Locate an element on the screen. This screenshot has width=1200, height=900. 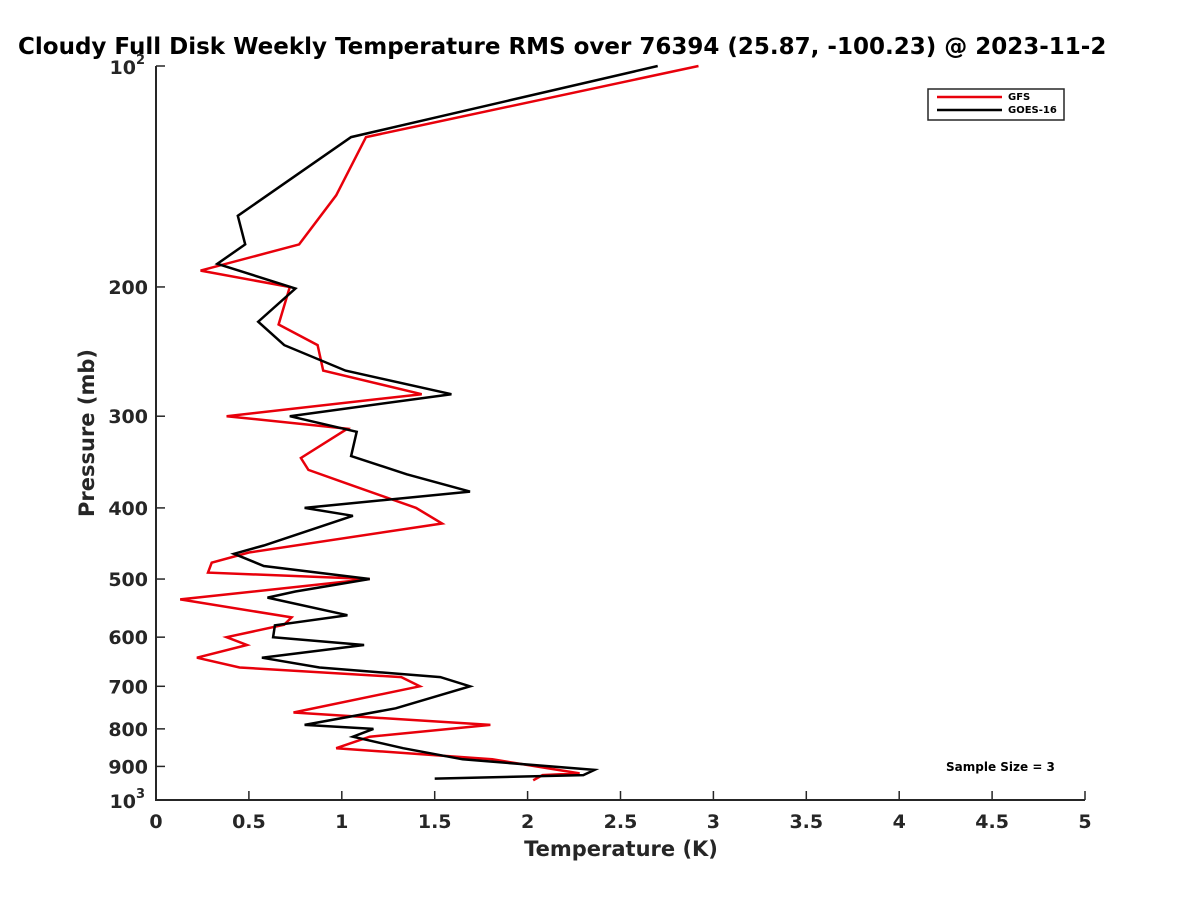
x-tick-label: 3.5 is located at coordinates (806, 822).